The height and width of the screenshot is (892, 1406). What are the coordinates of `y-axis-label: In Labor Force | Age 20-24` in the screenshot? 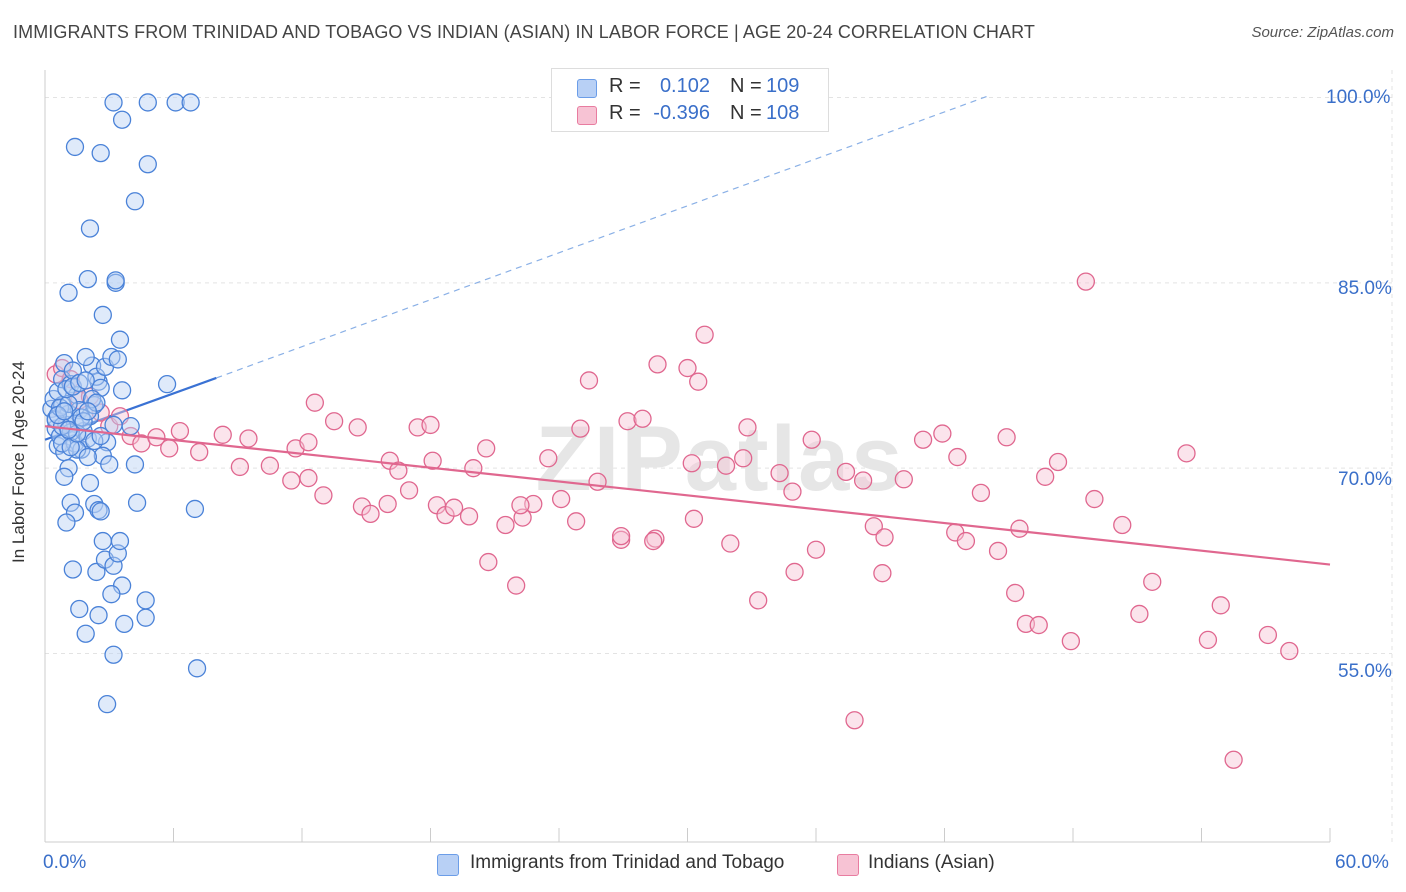 It's located at (18, 462).